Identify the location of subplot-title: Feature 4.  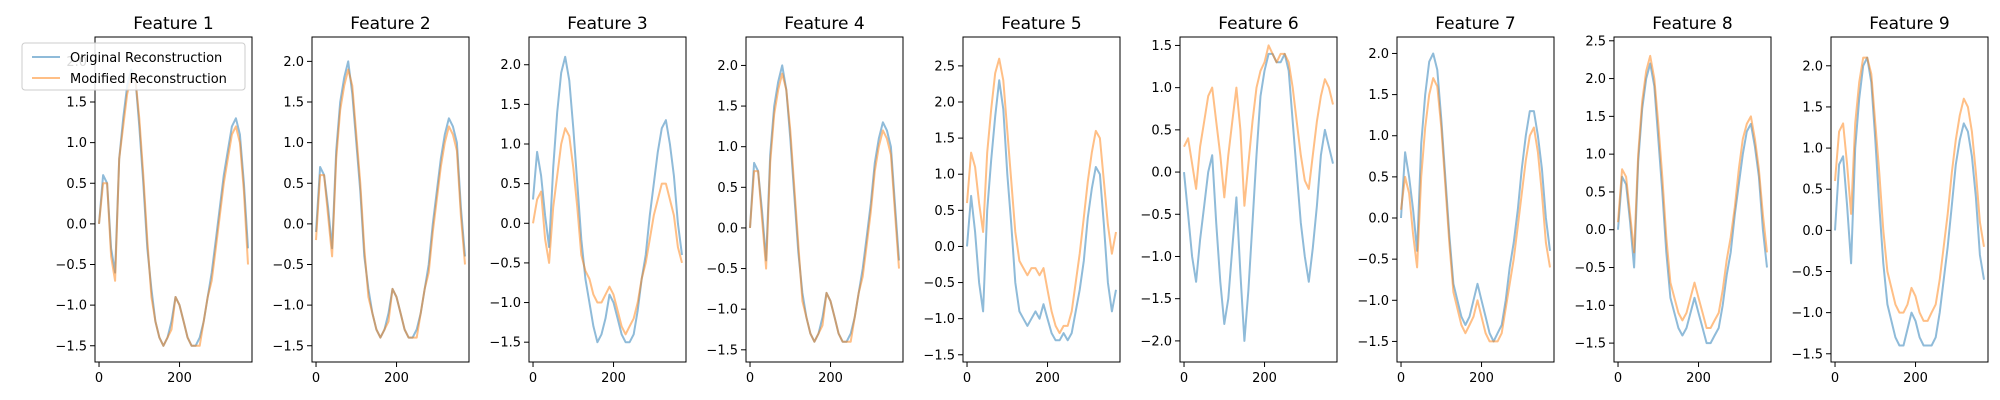
(824, 24).